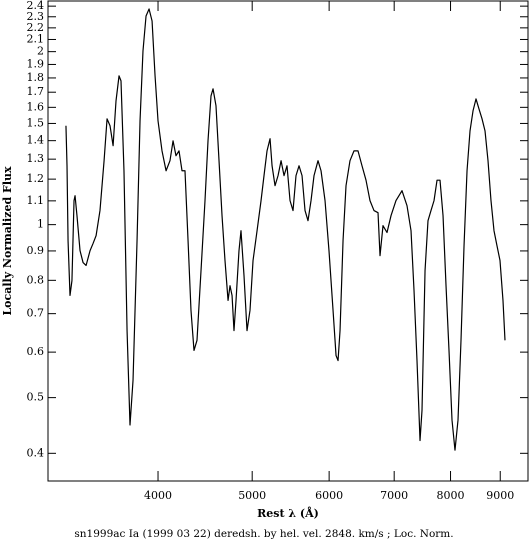  What do you see at coordinates (36, 122) in the screenshot?
I see `y-tick-label: 1.5` at bounding box center [36, 122].